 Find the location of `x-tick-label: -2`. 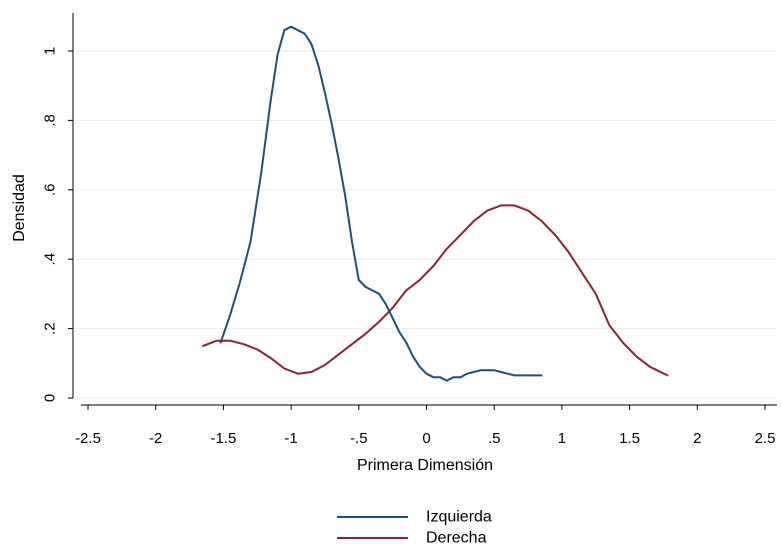

x-tick-label: -2 is located at coordinates (155, 438).